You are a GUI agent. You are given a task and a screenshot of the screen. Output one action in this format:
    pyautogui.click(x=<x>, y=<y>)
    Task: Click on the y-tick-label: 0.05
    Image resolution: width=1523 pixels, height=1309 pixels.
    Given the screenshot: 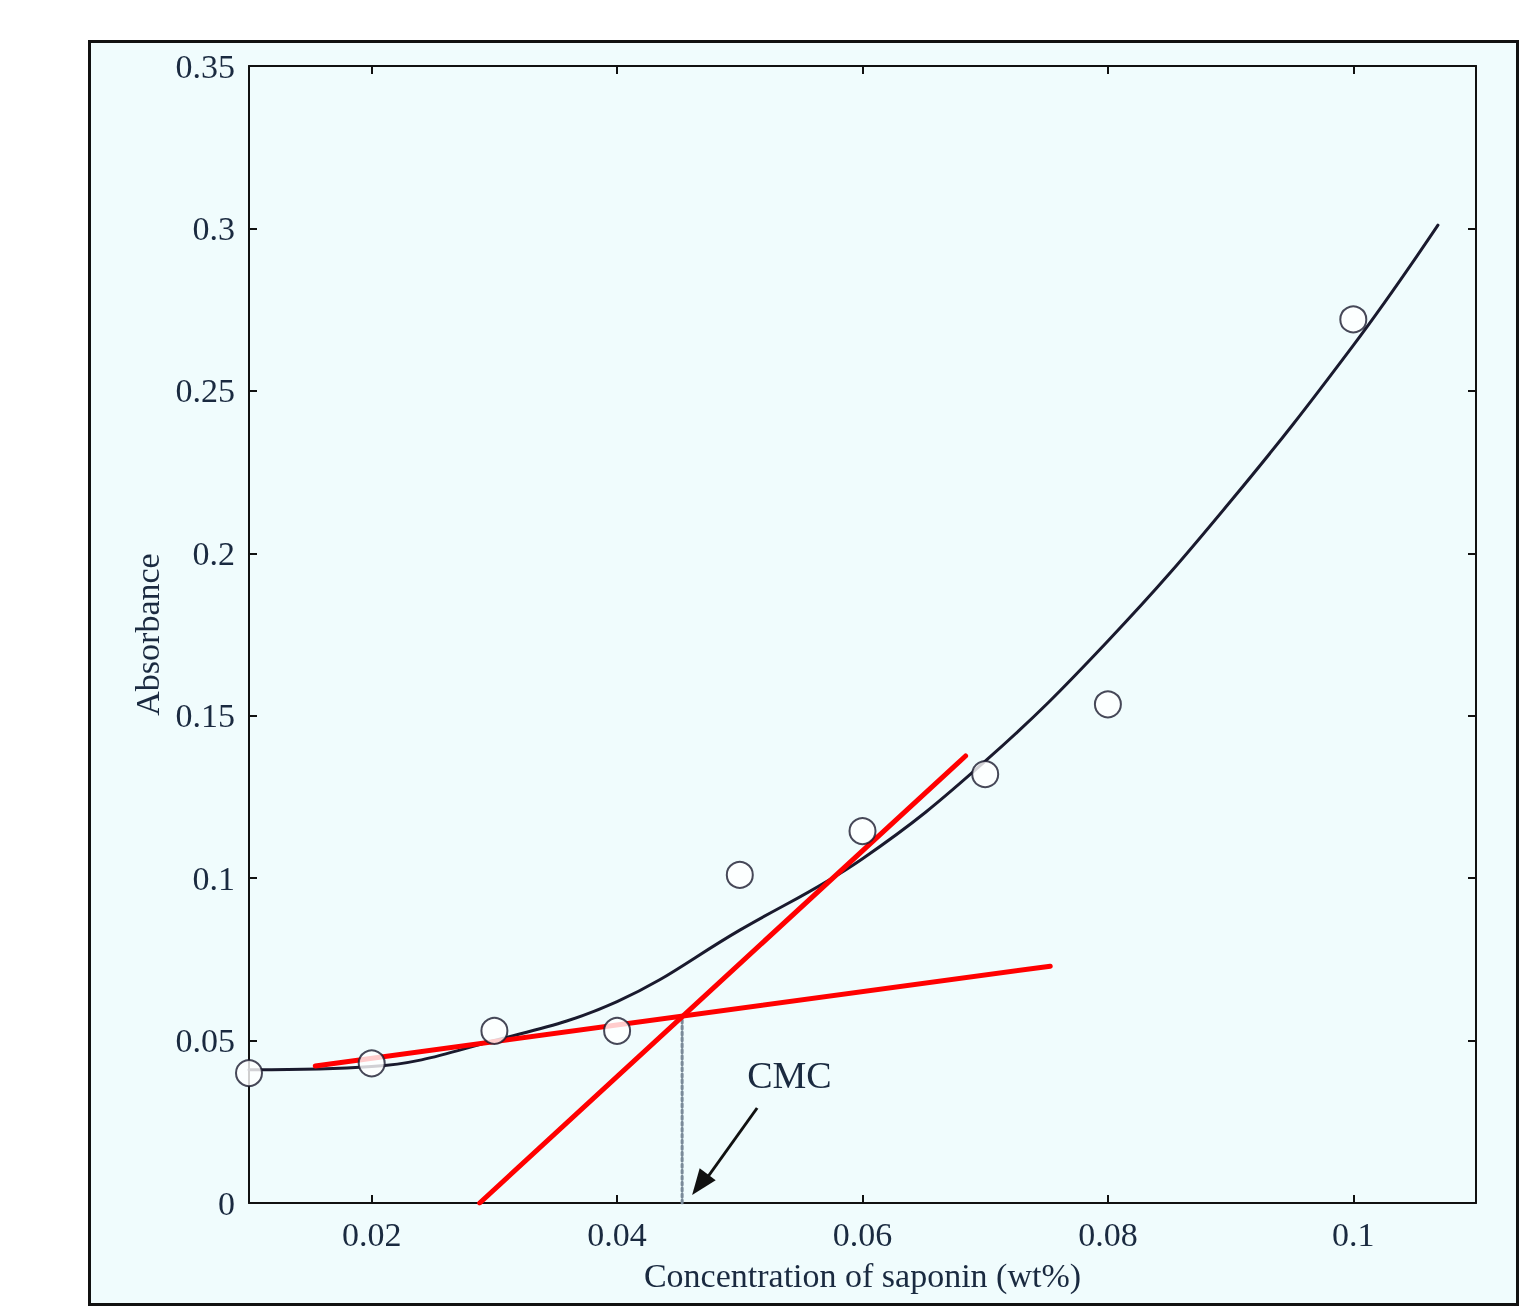 What is the action you would take?
    pyautogui.click(x=205, y=1041)
    